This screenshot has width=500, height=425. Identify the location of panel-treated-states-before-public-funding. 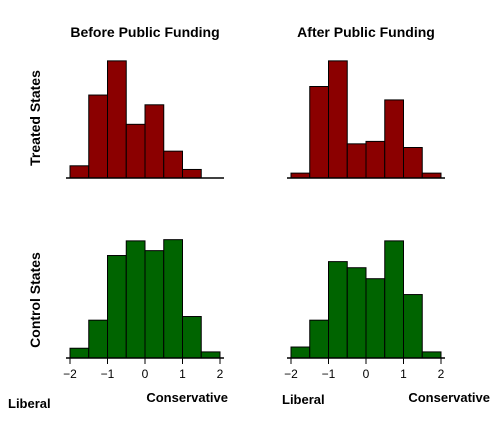
(145, 119).